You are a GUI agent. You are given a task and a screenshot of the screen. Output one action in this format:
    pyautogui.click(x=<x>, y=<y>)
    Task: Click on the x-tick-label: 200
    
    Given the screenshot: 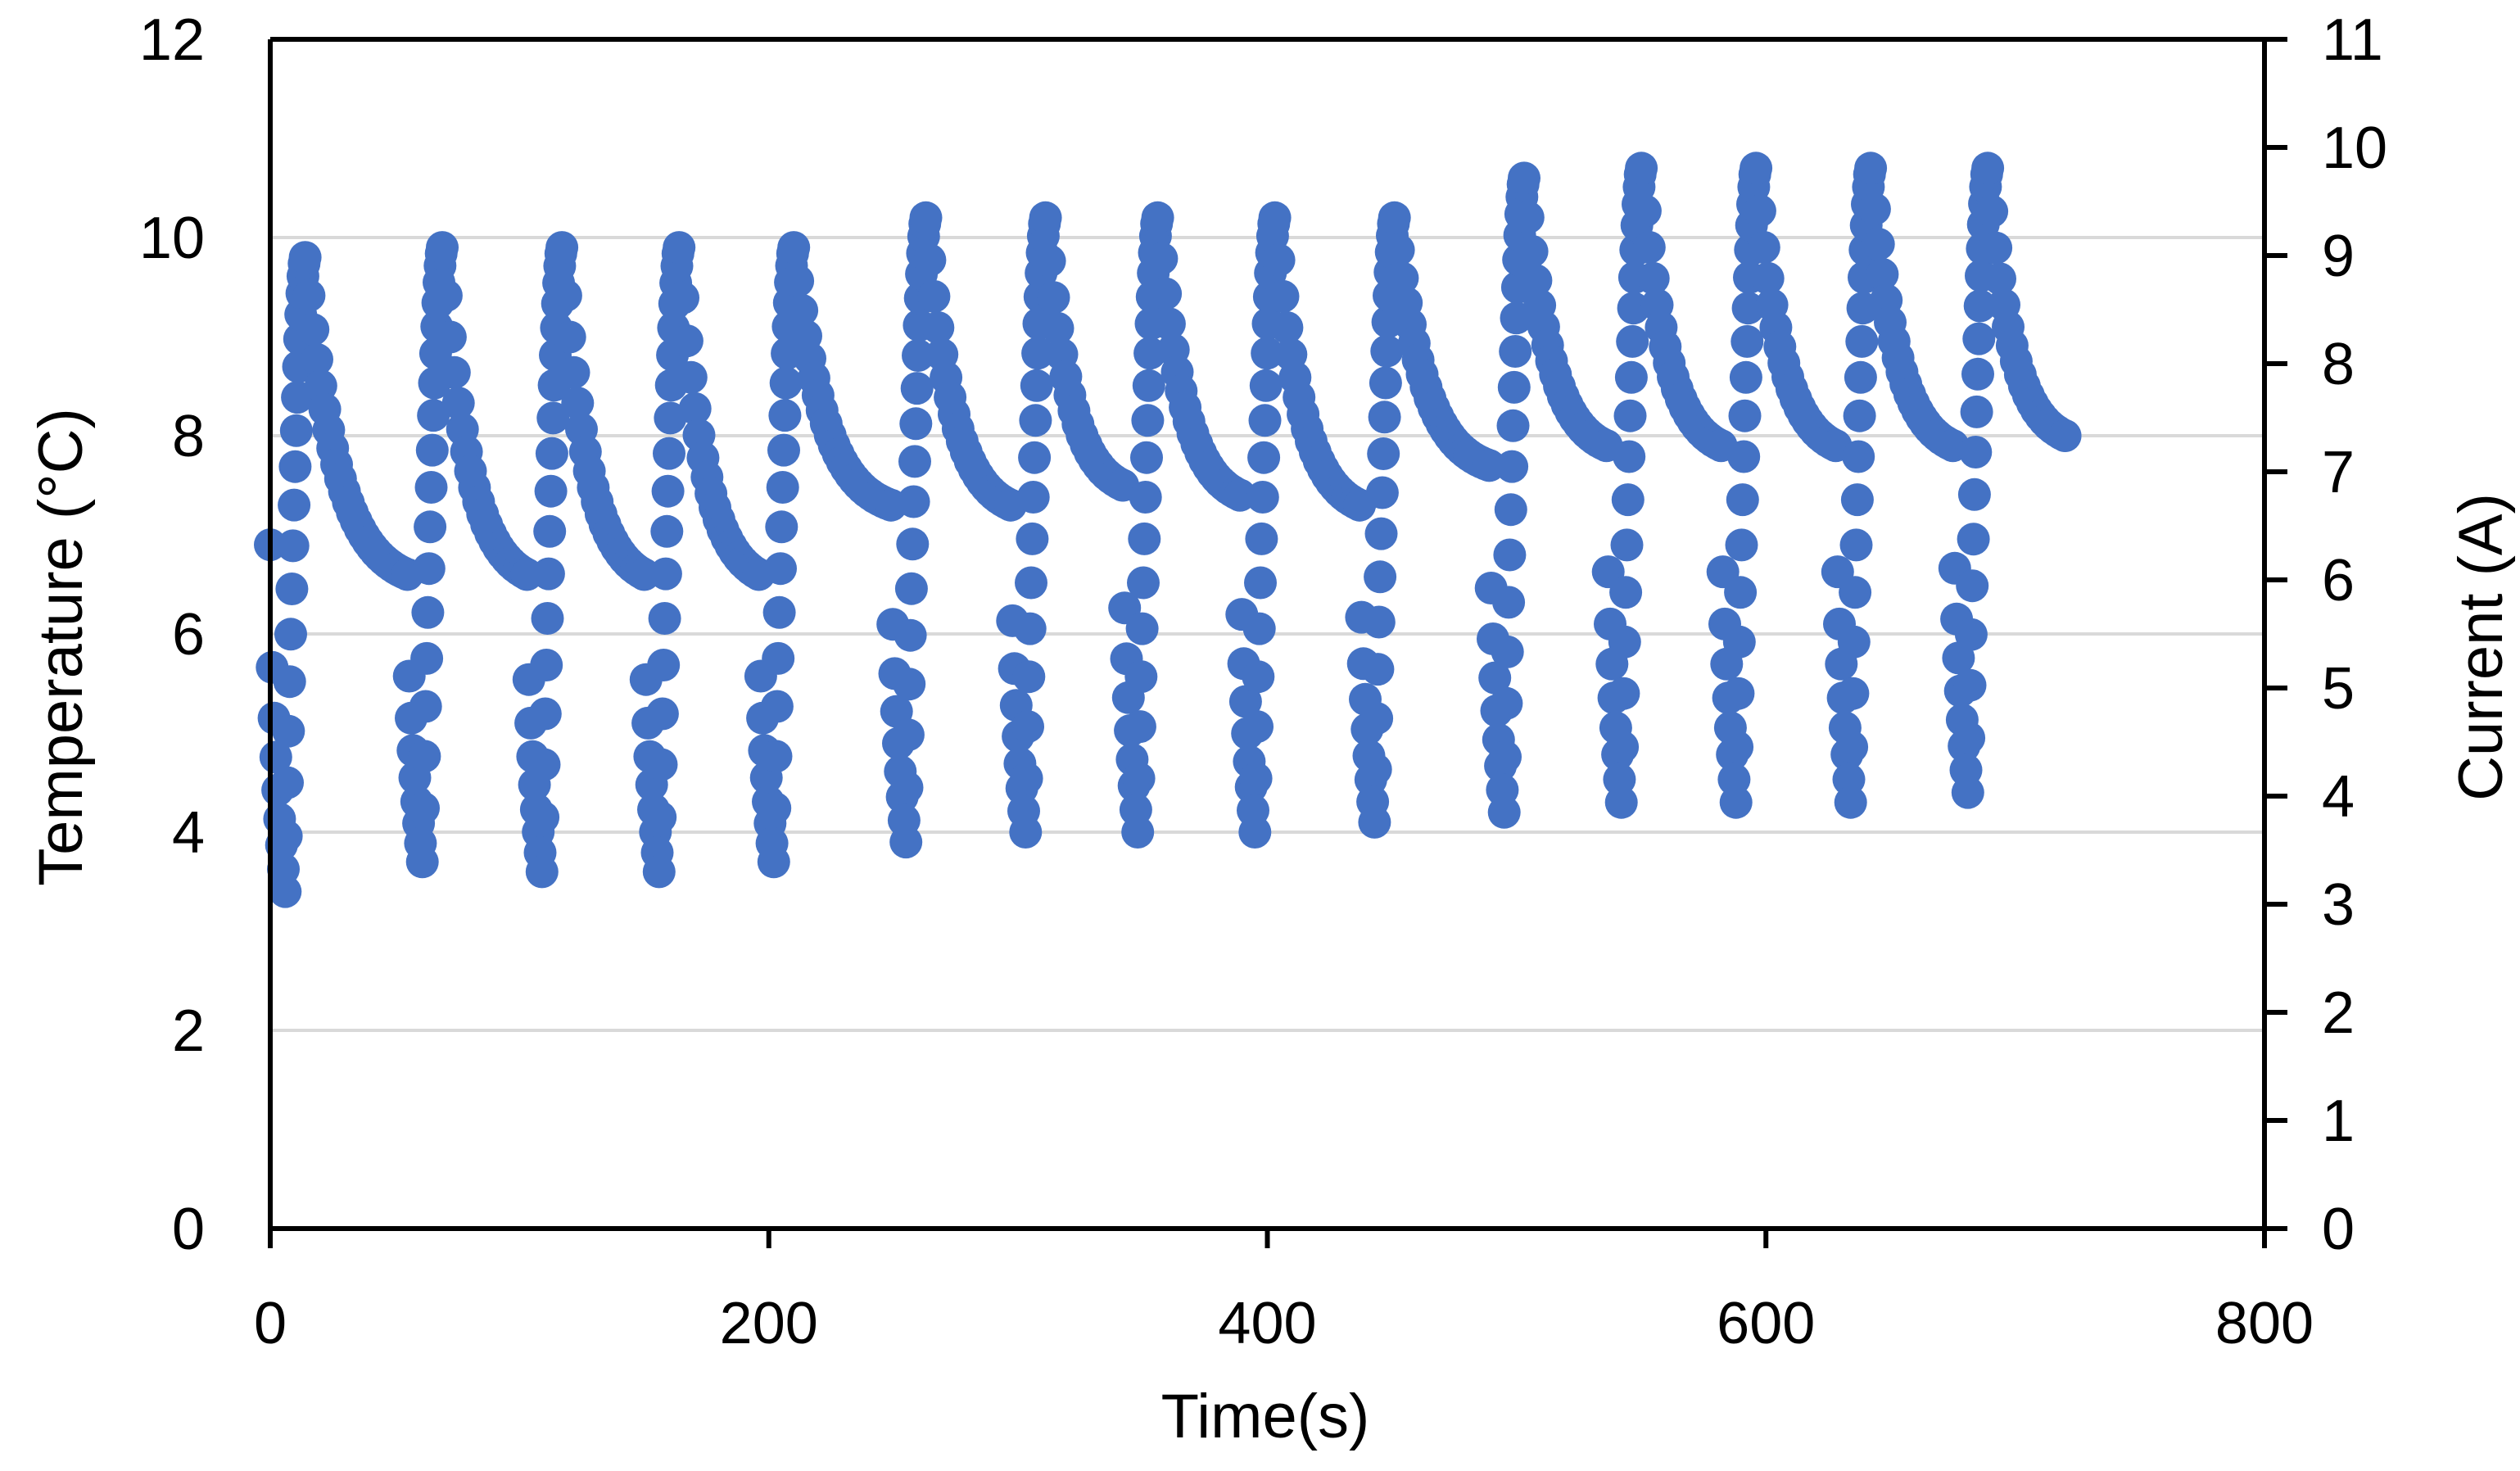 What is the action you would take?
    pyautogui.click(x=769, y=1323)
    